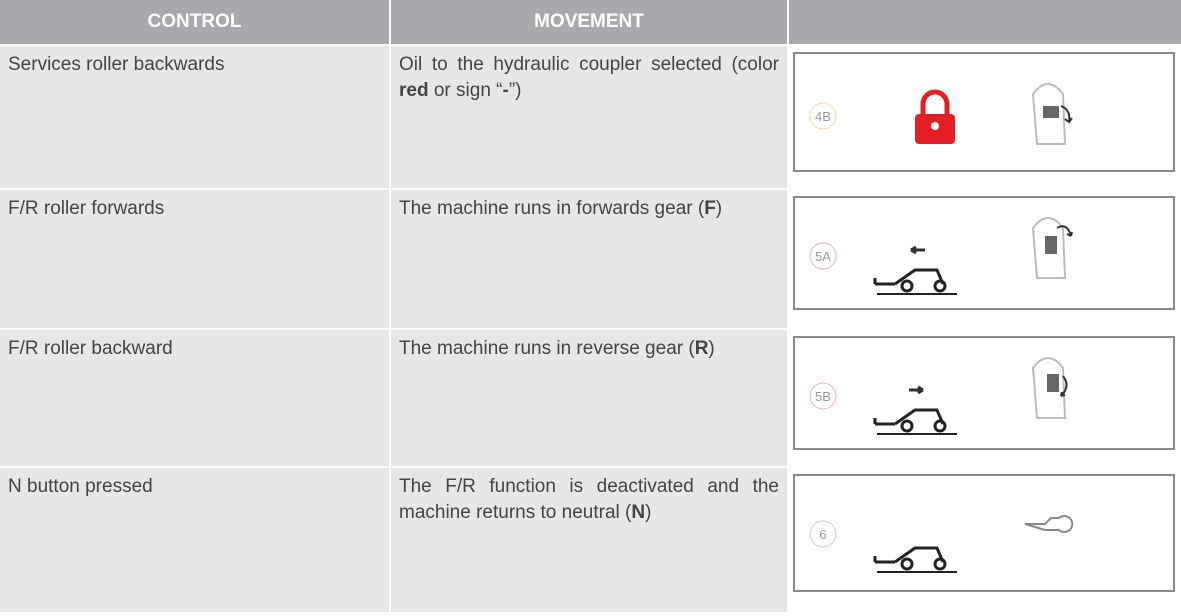 The height and width of the screenshot is (616, 1181). Describe the element at coordinates (194, 398) in the screenshot. I see `control-cell: F/R roller backward` at that location.